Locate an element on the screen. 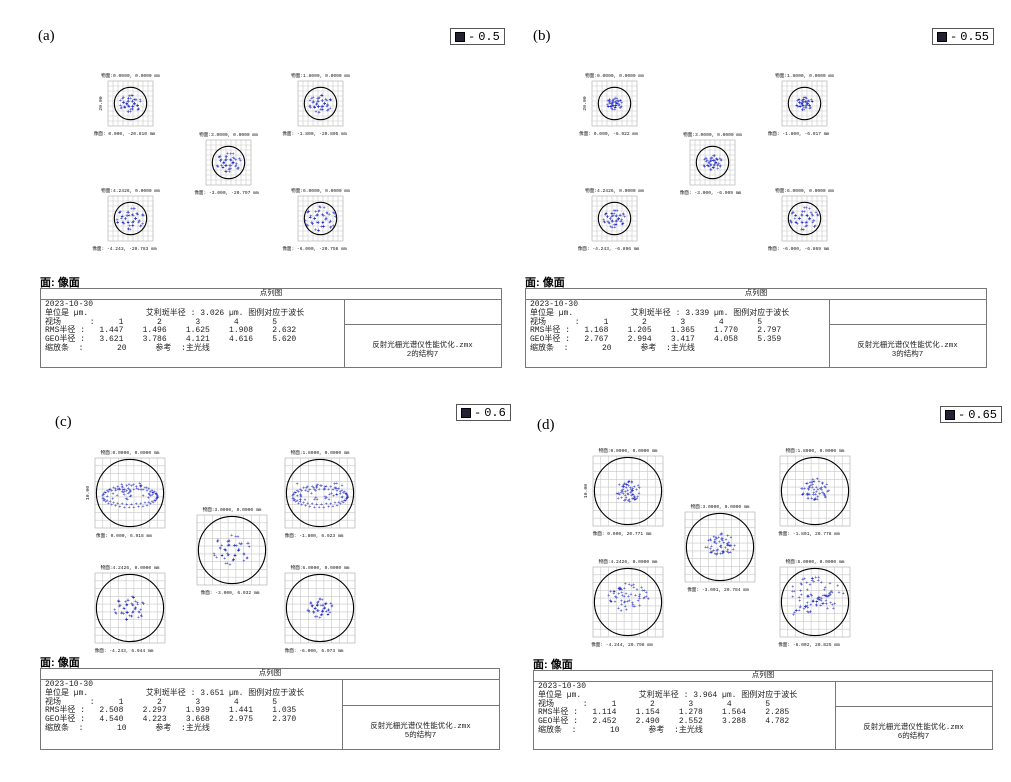  object-field-label: 物面:3.0000, 0.0000 mm is located at coordinates (228, 134).